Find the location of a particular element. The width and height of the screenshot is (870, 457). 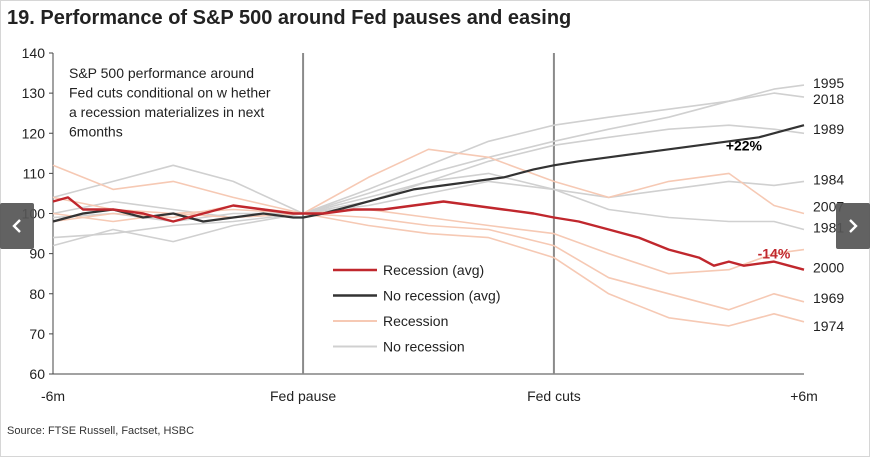

x-tick-label: Fed pause is located at coordinates (303, 396).